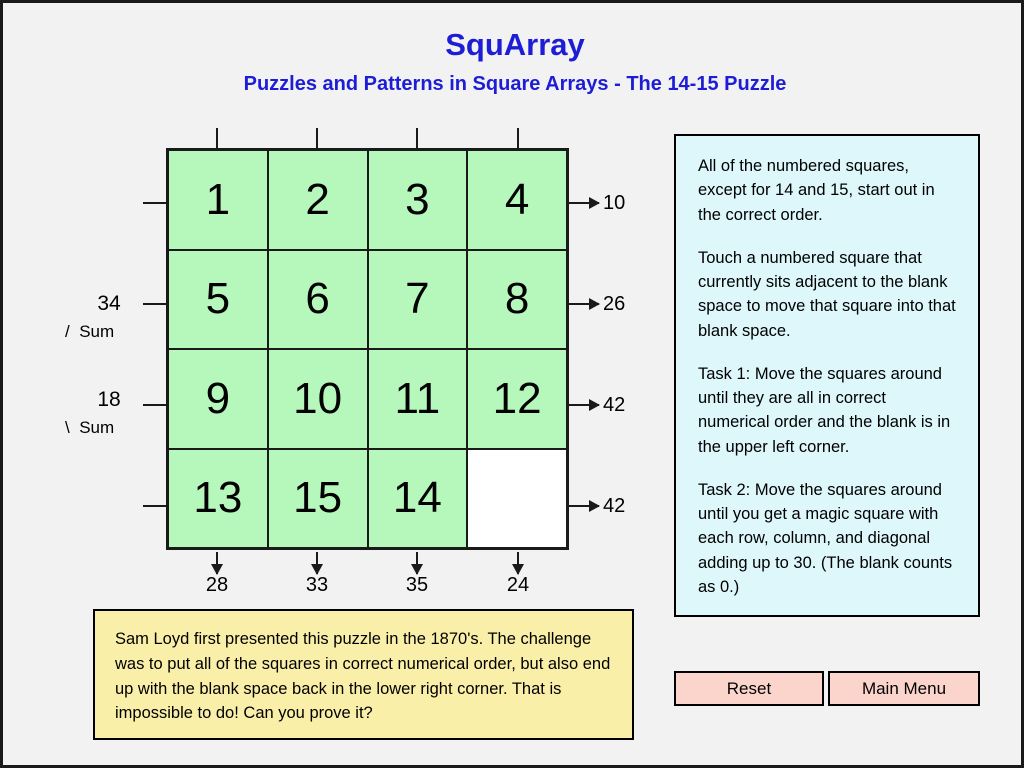  What do you see at coordinates (218, 399) in the screenshot?
I see `tile-r3c1: 9` at bounding box center [218, 399].